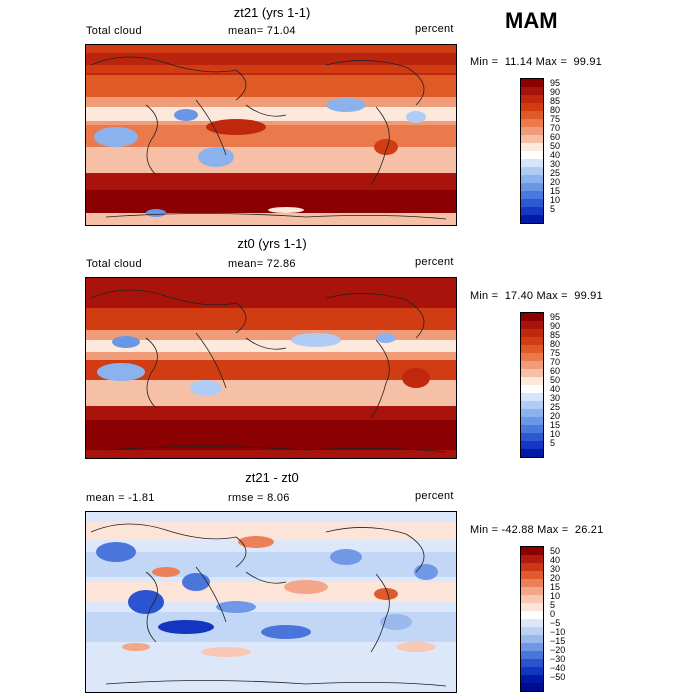 This screenshot has height=700, width=700. I want to click on mean-label: mean= 71.04, so click(262, 31).